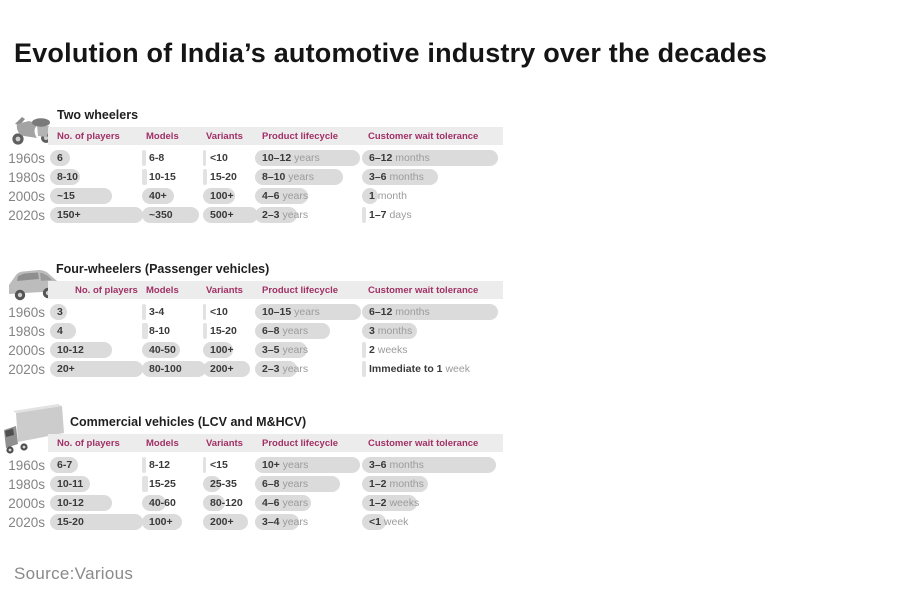 This screenshot has height=600, width=900. I want to click on column-header: Variants, so click(224, 136).